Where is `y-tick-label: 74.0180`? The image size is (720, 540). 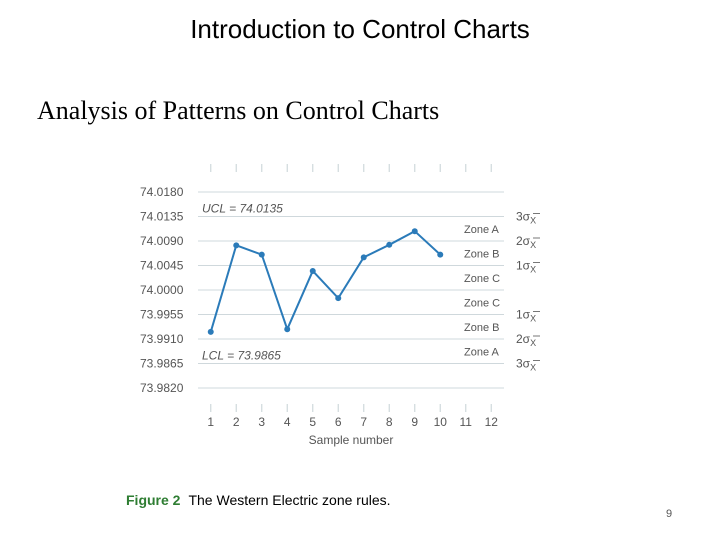
y-tick-label: 74.0180 is located at coordinates (162, 192).